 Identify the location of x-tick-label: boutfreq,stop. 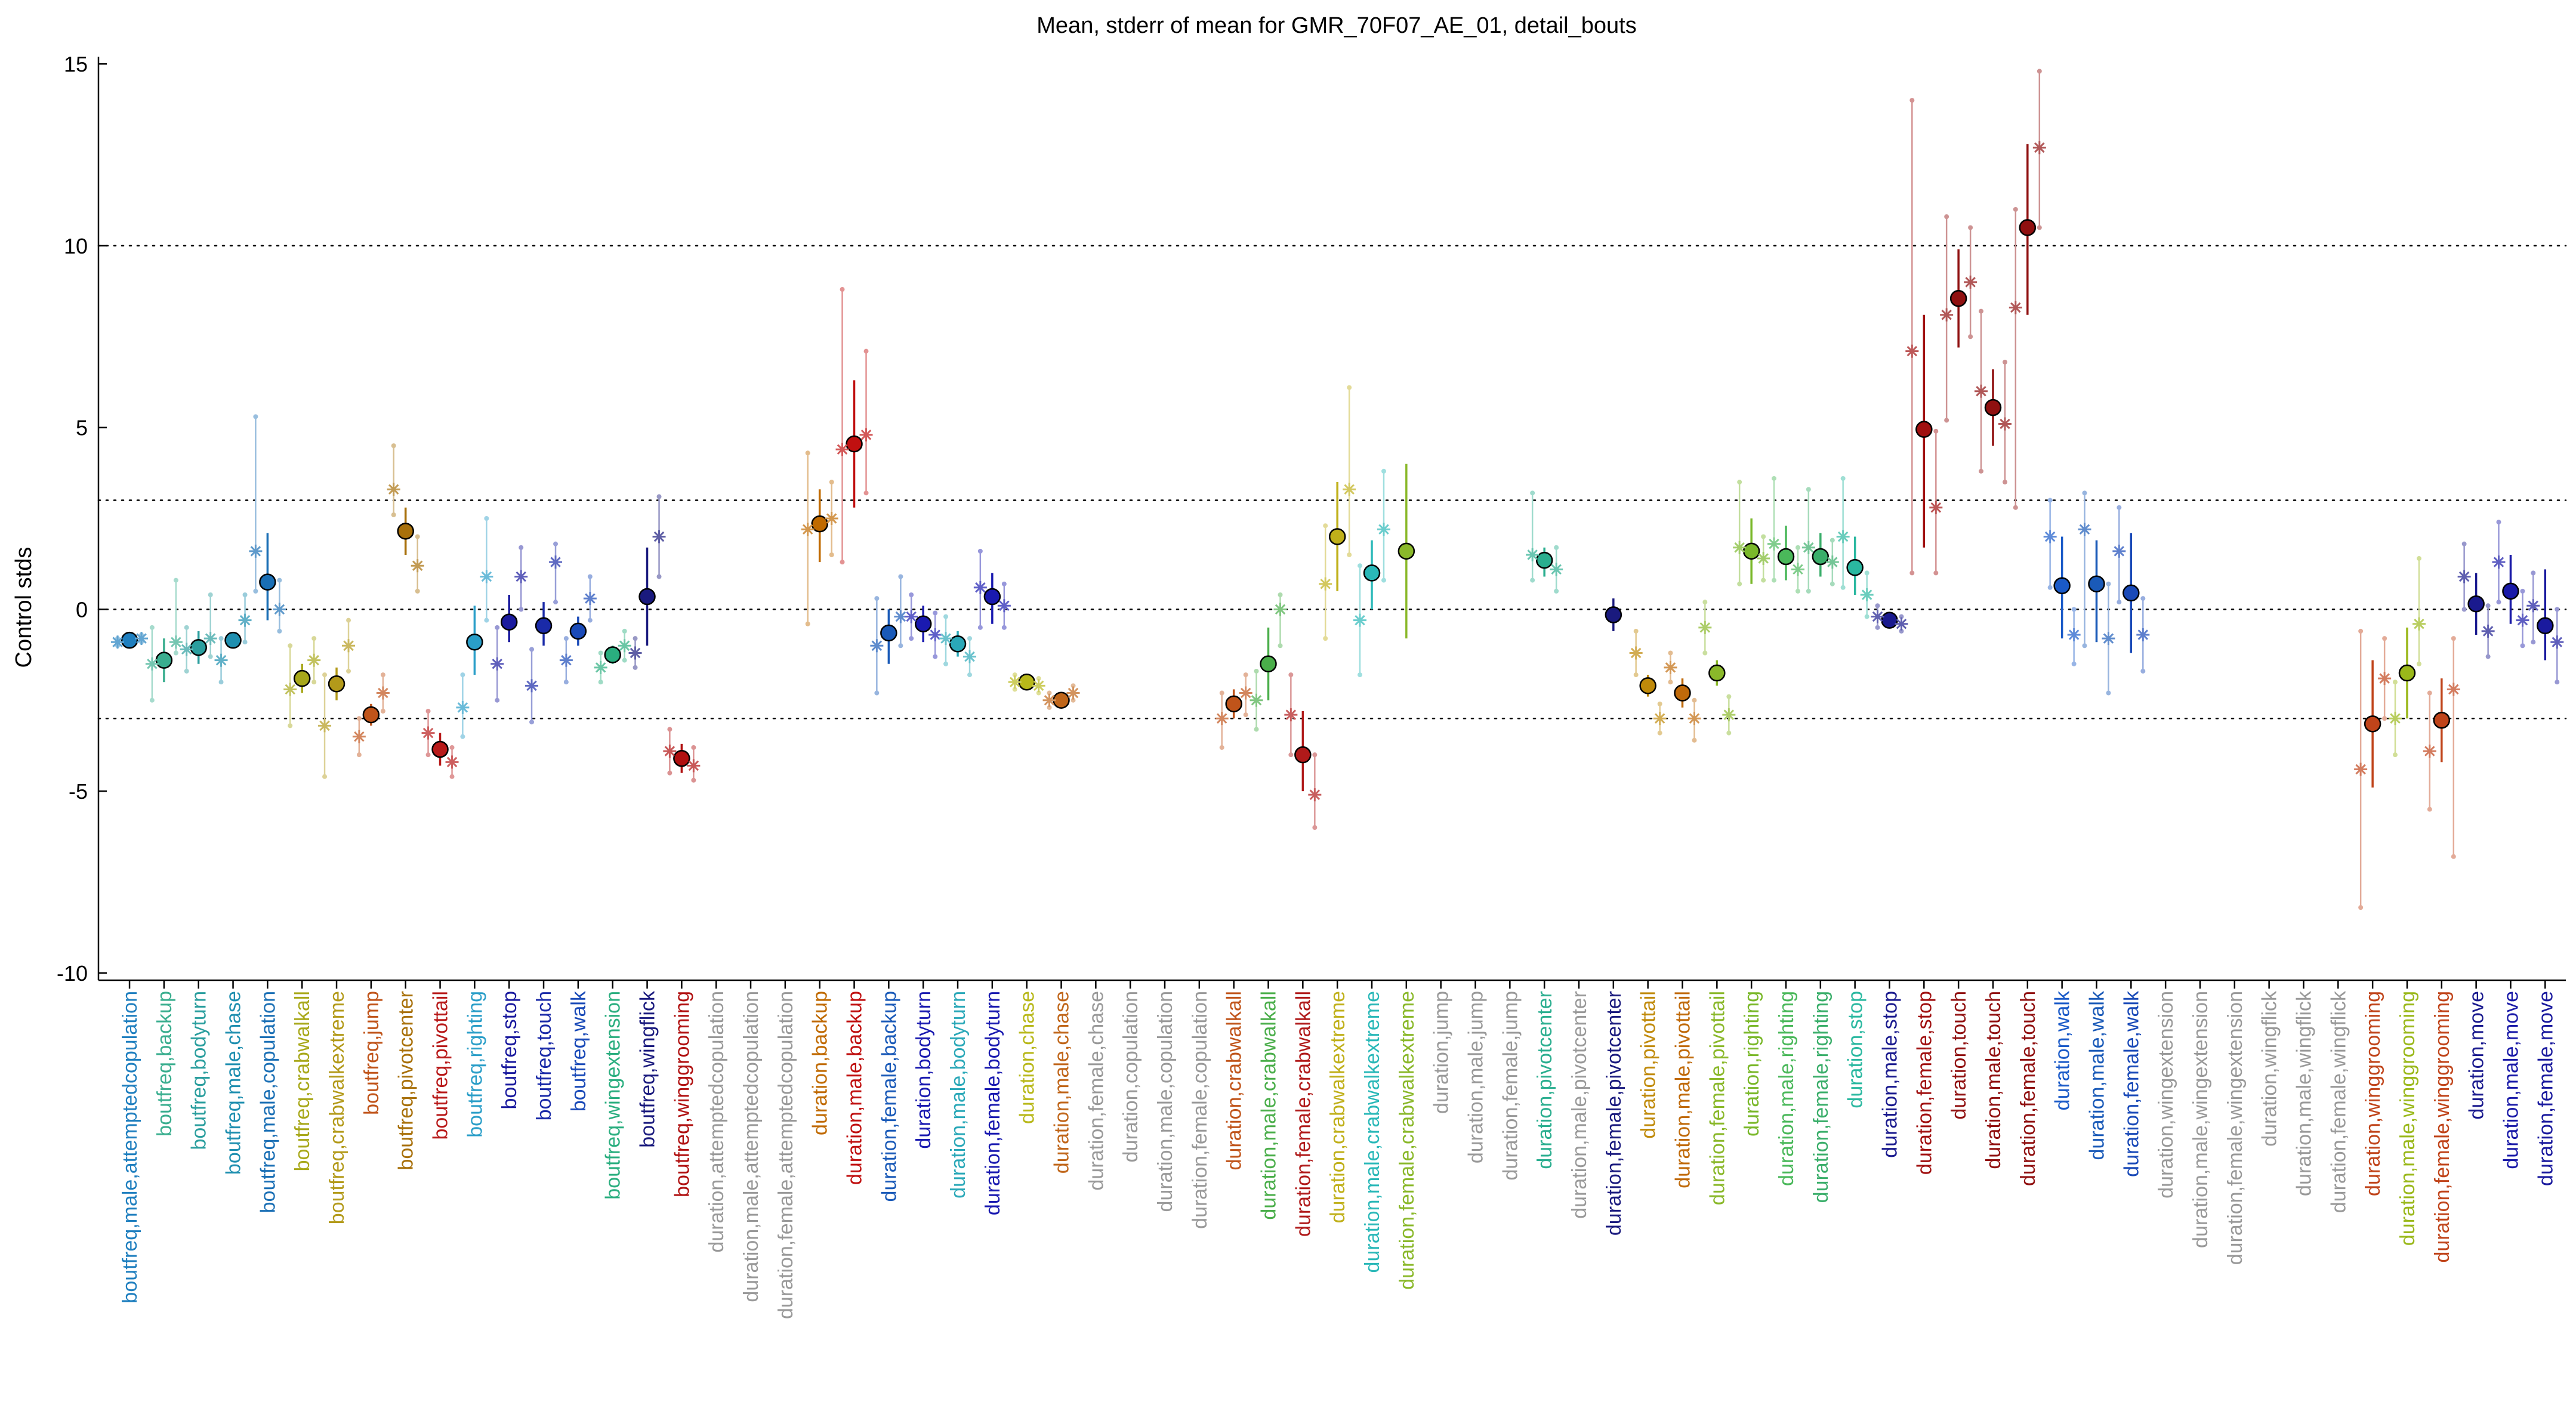
(510, 1050).